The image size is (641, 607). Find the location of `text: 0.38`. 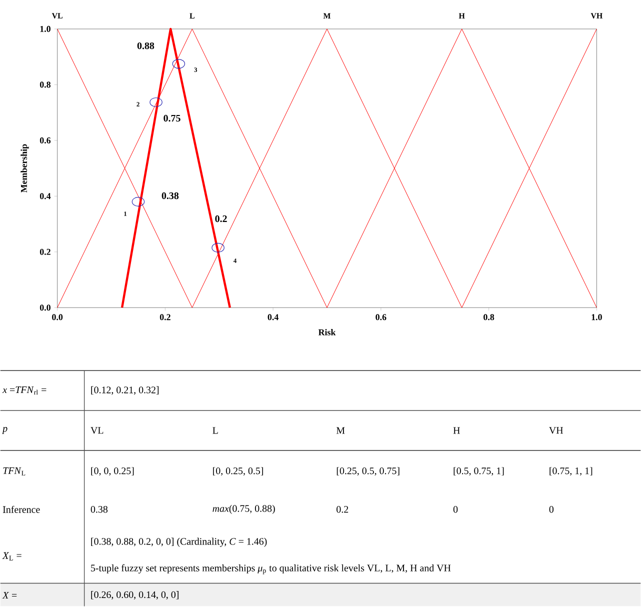

text: 0.38 is located at coordinates (99, 509).